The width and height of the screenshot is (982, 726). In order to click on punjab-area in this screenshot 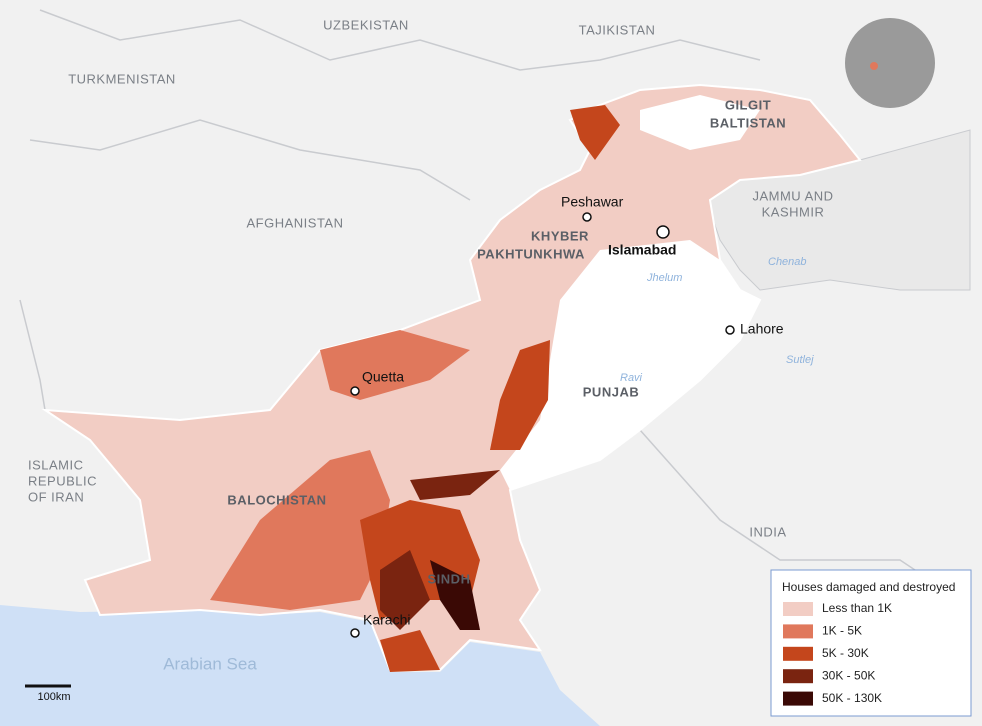, I will do `click(630, 365)`.